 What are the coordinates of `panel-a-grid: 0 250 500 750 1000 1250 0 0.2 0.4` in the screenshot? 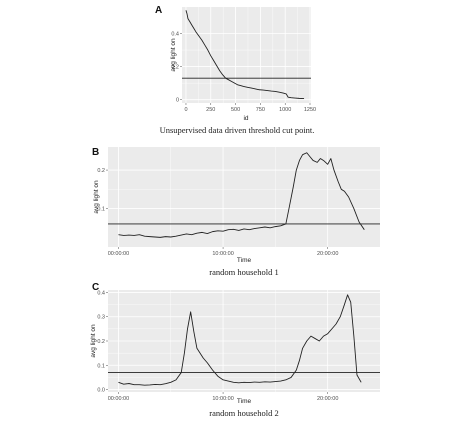 It's located at (243, 60).